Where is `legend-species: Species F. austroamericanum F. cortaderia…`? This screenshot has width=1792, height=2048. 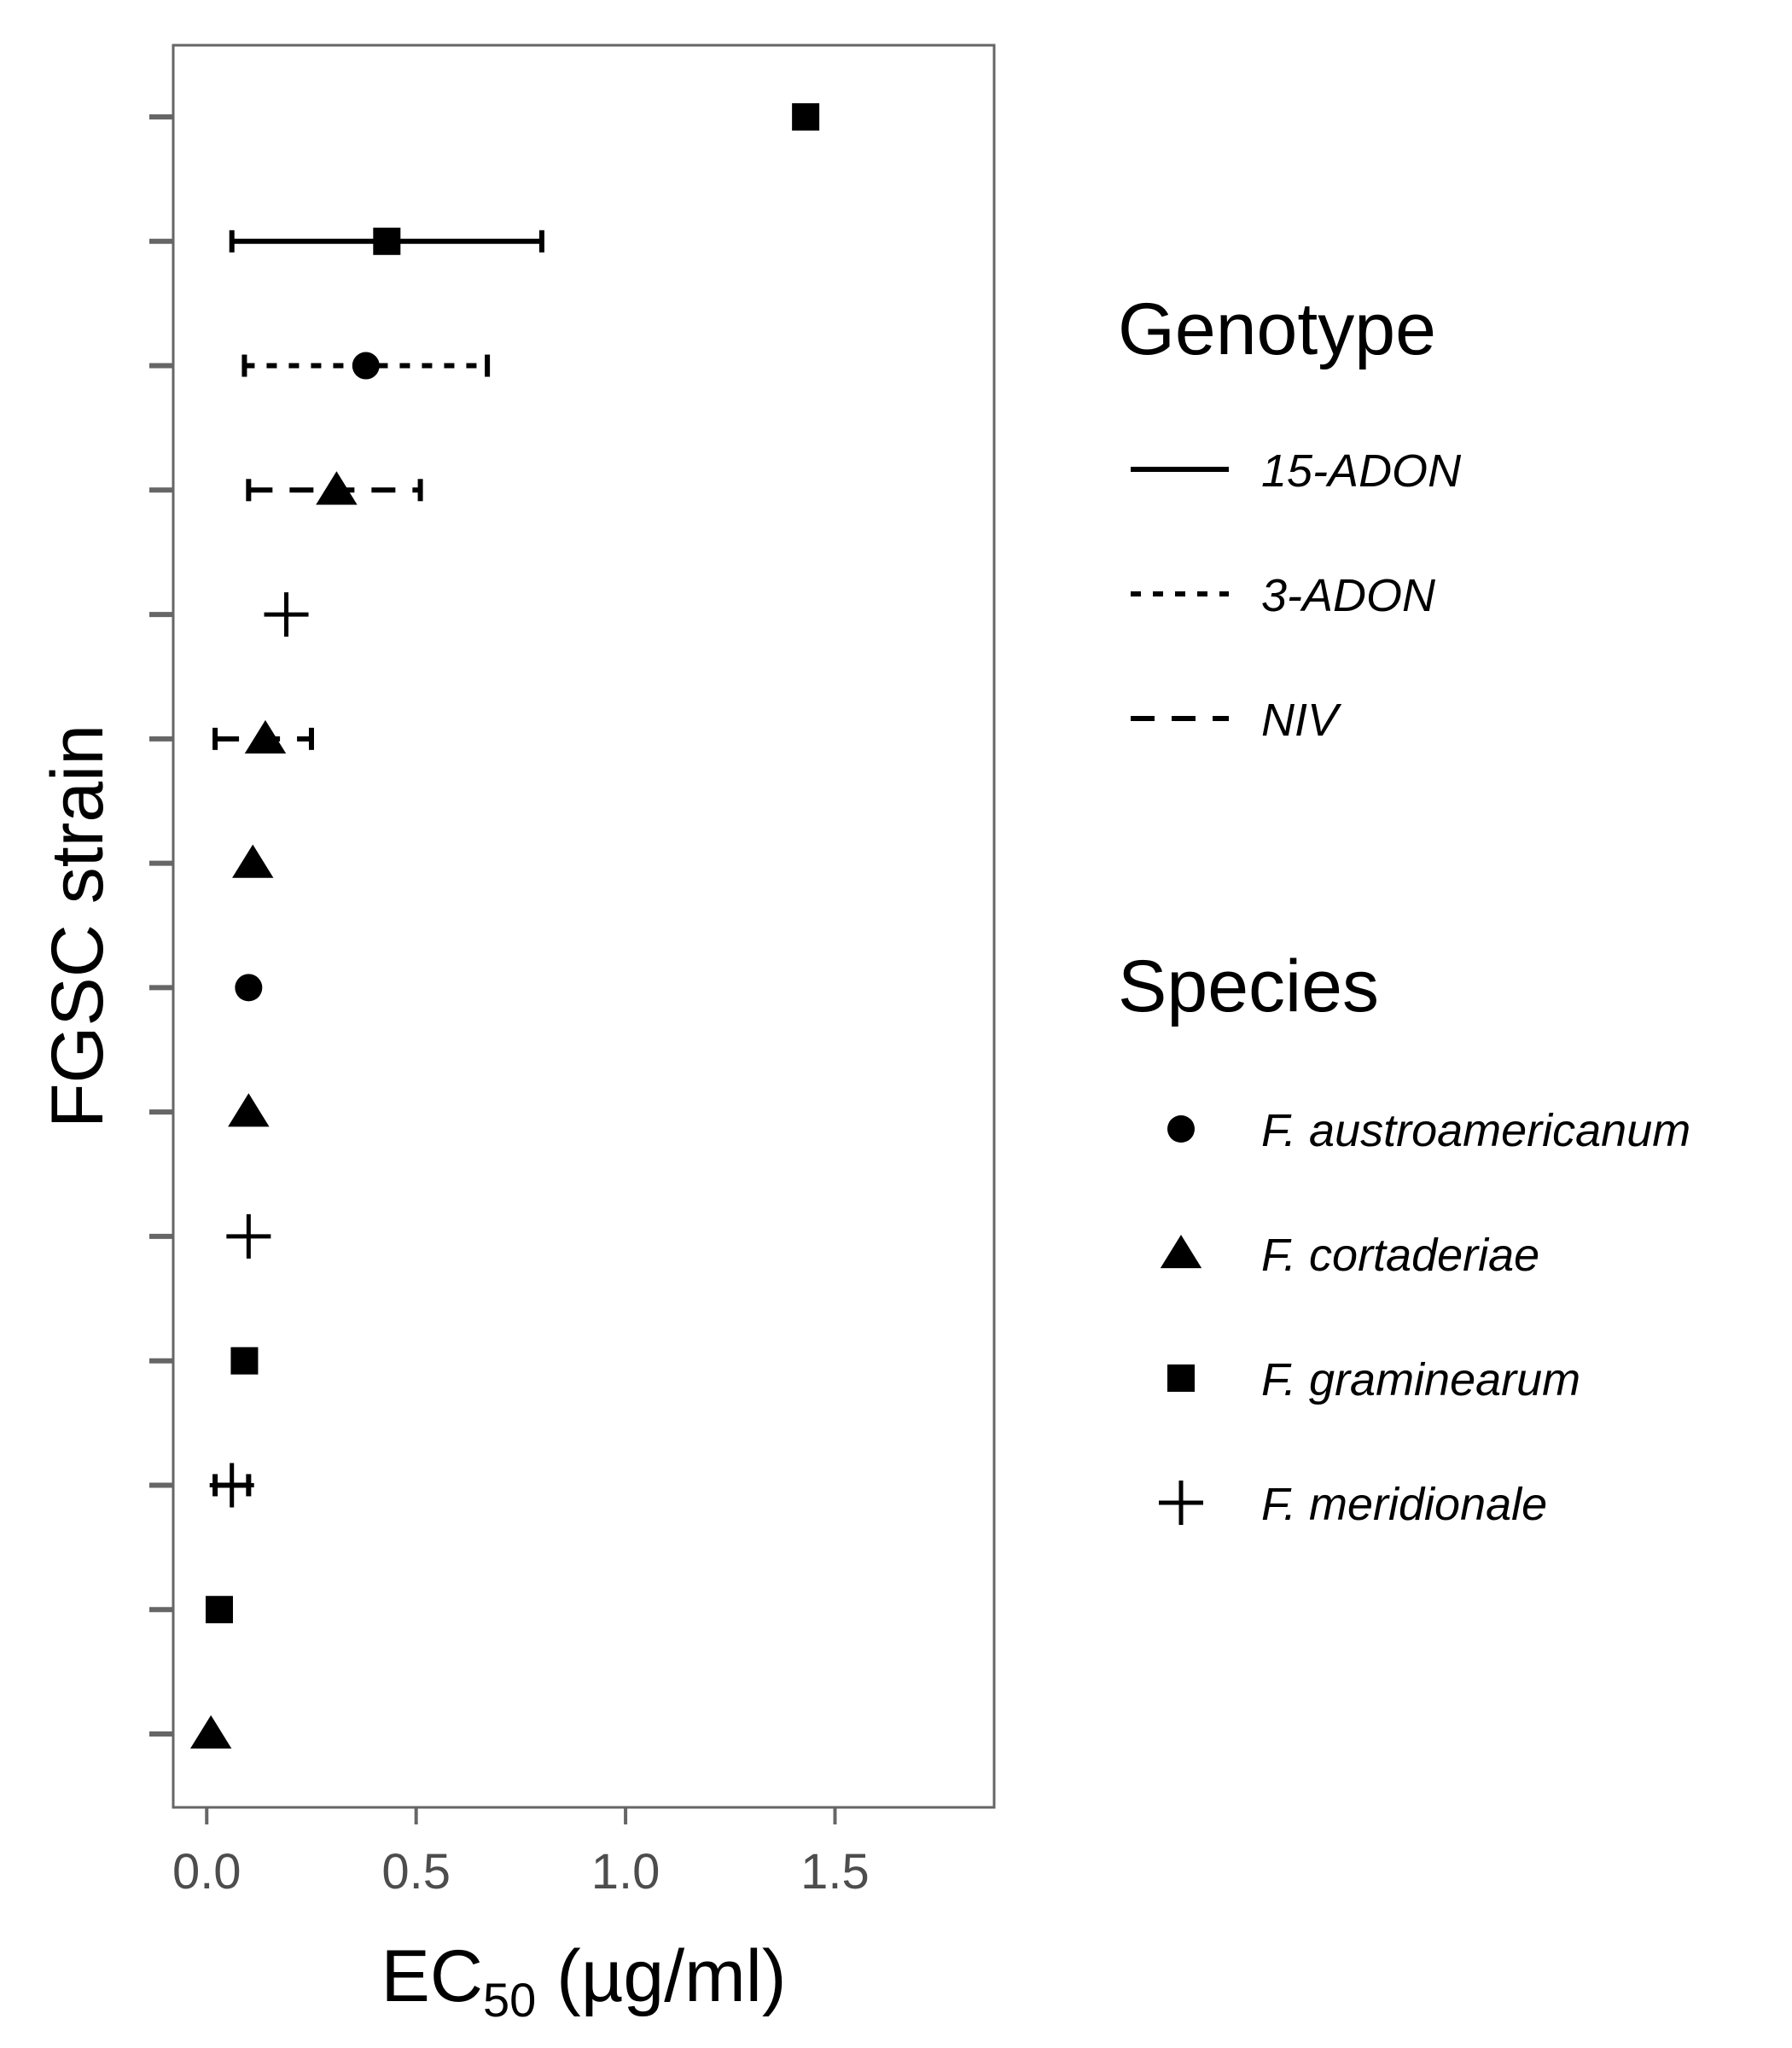 legend-species: Species F. austroamericanum F. cortaderia… is located at coordinates (1404, 1237).